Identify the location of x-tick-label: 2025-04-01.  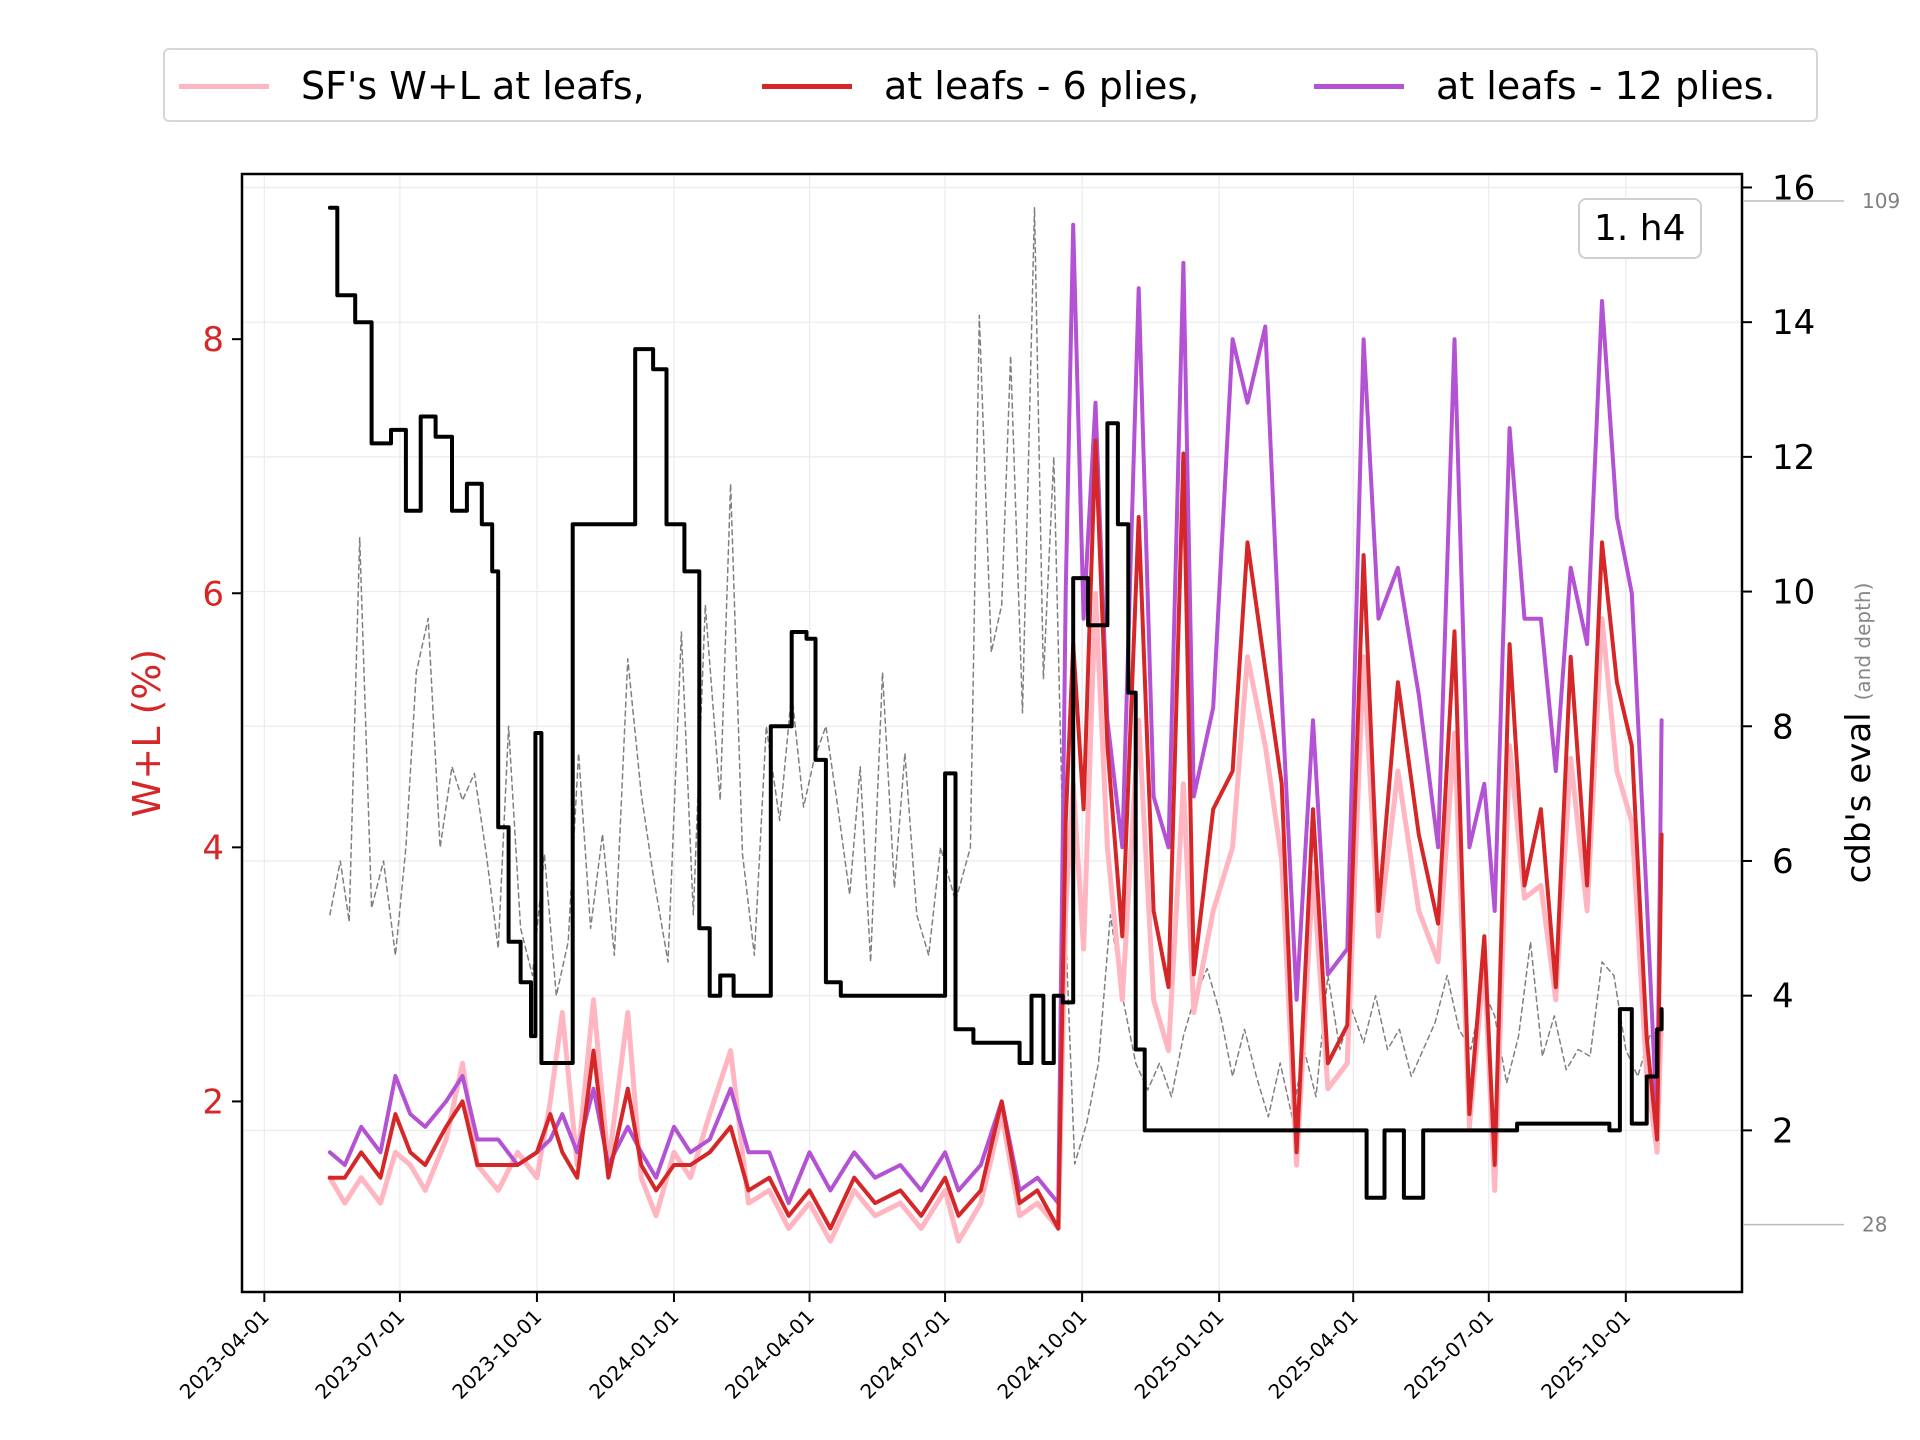
(1313, 1354).